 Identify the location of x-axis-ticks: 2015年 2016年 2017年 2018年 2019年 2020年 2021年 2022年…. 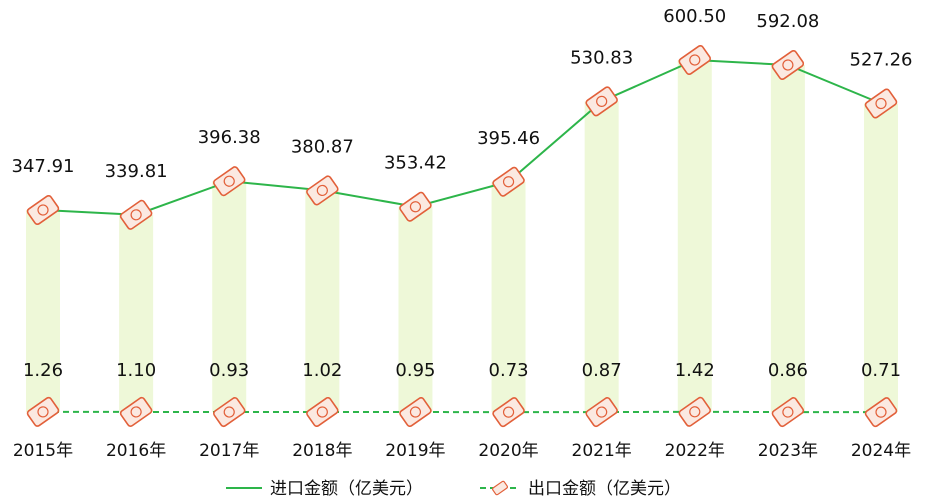
(462, 451).